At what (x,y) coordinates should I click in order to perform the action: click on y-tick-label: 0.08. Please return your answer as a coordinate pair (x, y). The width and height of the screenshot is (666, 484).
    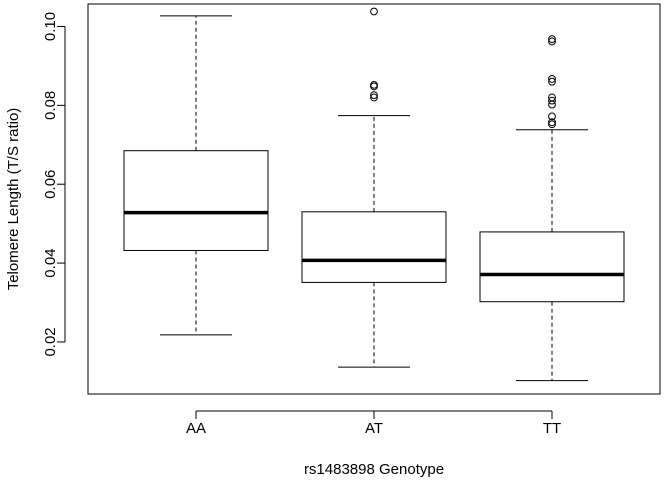
    Looking at the image, I should click on (50, 105).